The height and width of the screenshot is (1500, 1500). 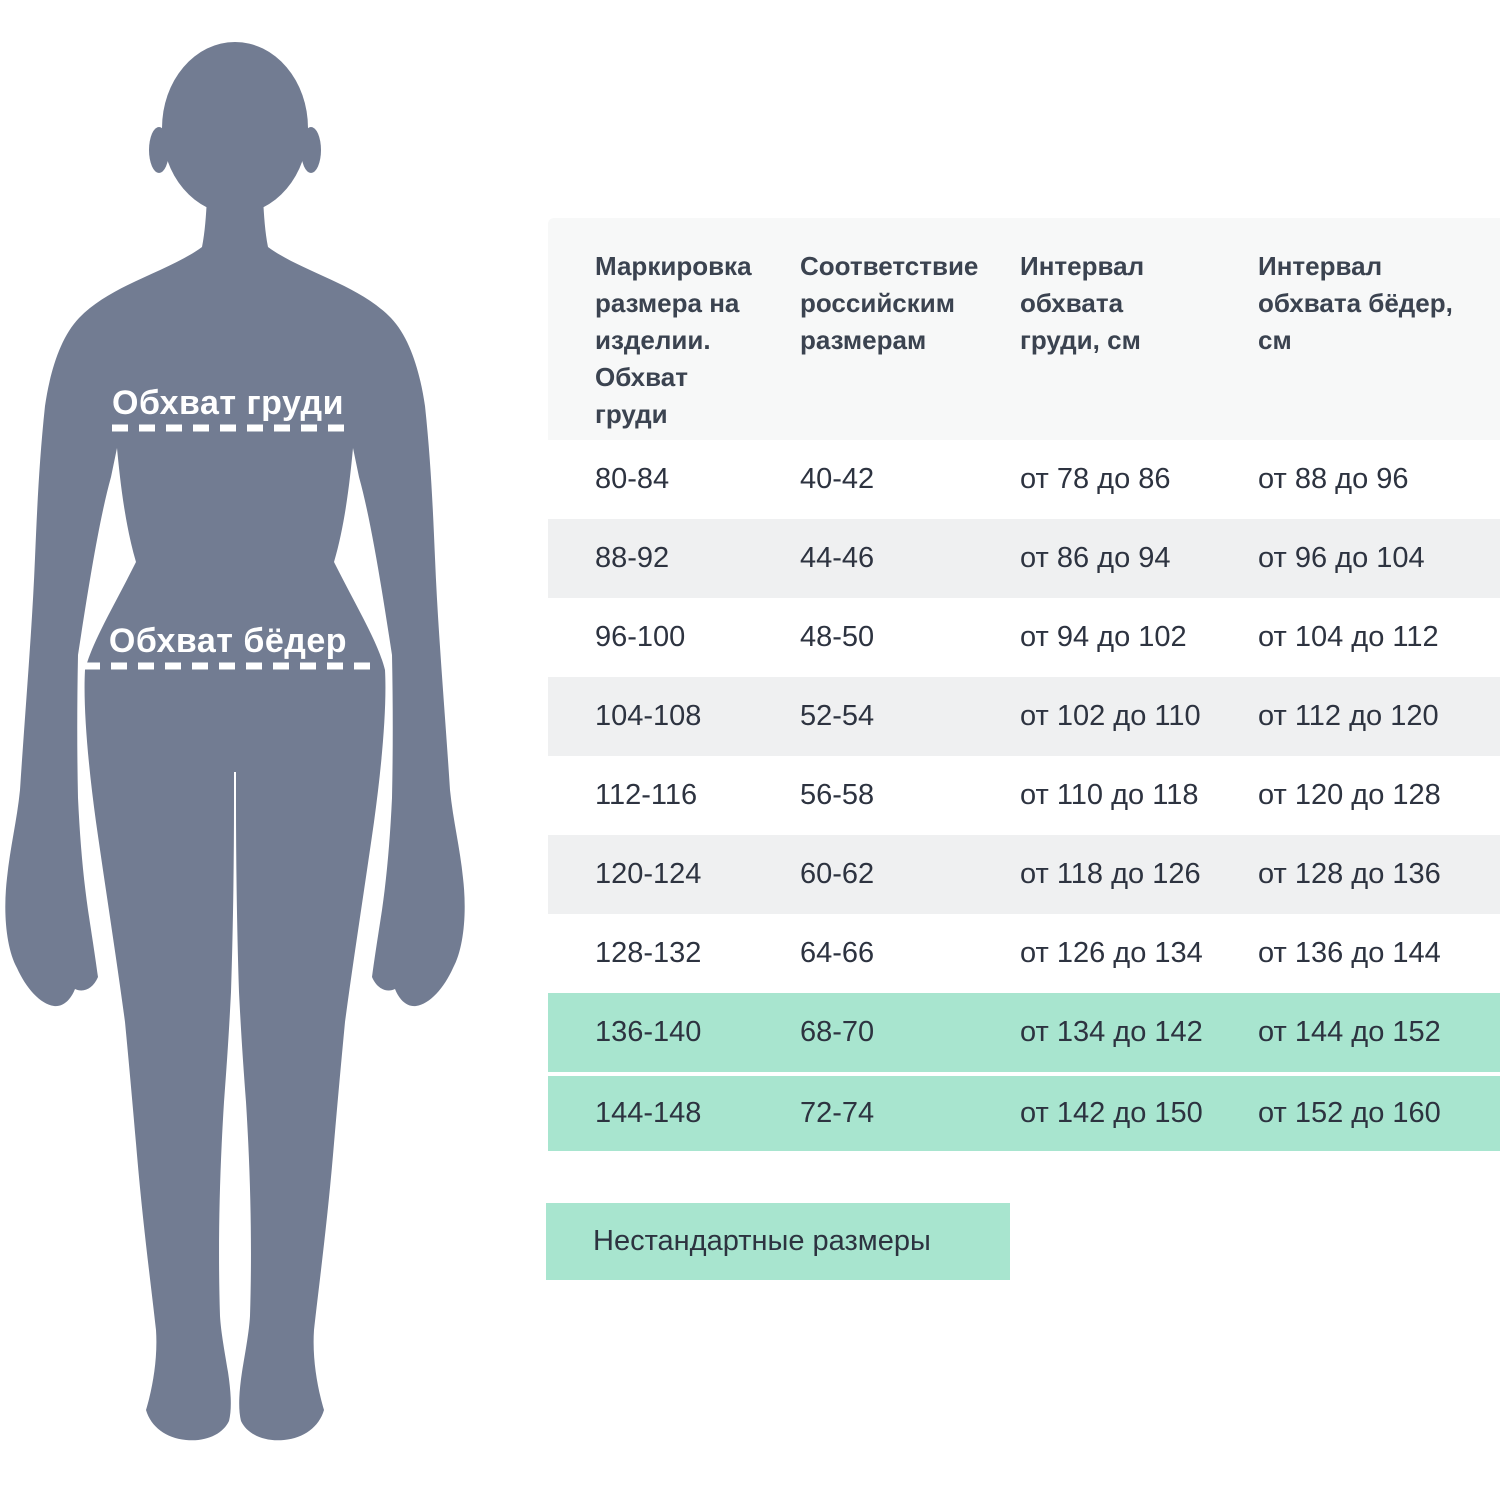 I want to click on cell-russian-size: 52-54, so click(x=837, y=716).